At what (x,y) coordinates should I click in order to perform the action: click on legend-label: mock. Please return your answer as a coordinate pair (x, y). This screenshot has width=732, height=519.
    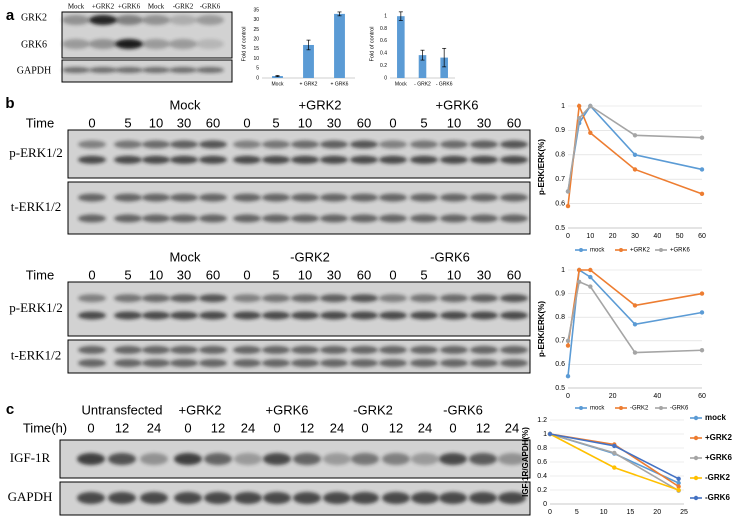
    Looking at the image, I should click on (597, 409).